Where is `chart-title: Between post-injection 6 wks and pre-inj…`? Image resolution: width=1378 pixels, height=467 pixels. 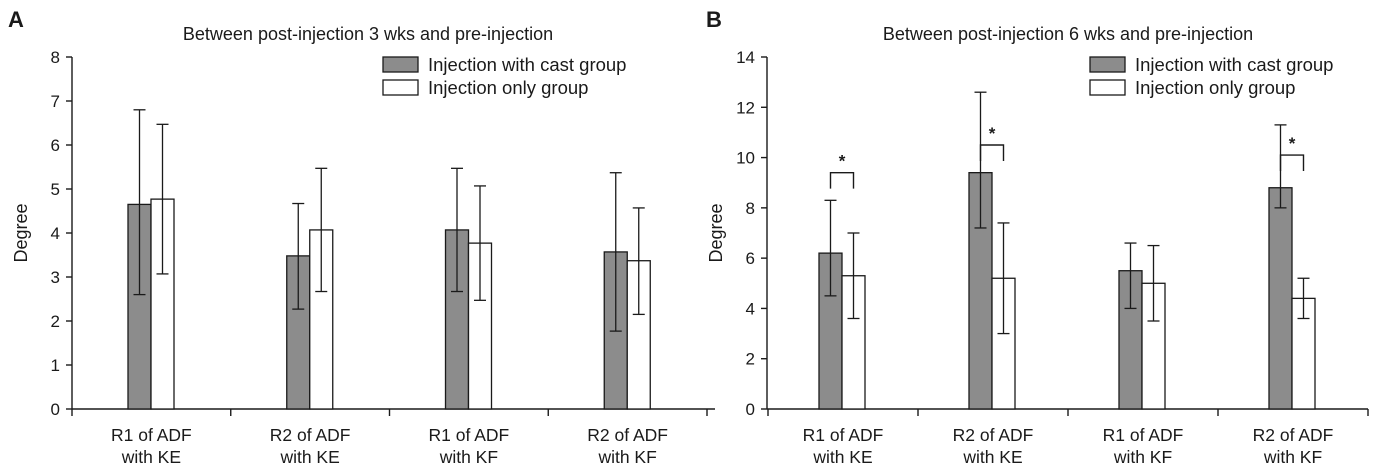 chart-title: Between post-injection 6 wks and pre-inj… is located at coordinates (1068, 34).